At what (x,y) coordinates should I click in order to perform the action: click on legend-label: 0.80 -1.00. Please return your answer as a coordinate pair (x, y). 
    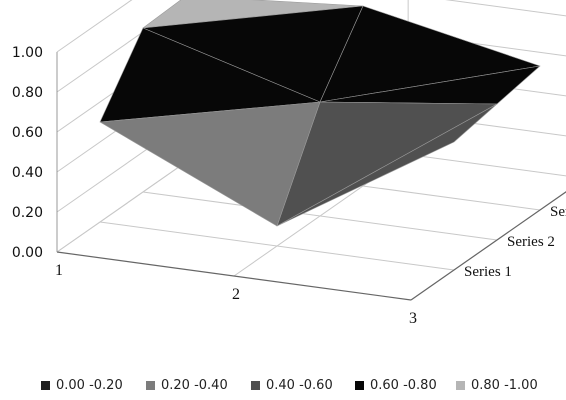
    Looking at the image, I should click on (504, 385).